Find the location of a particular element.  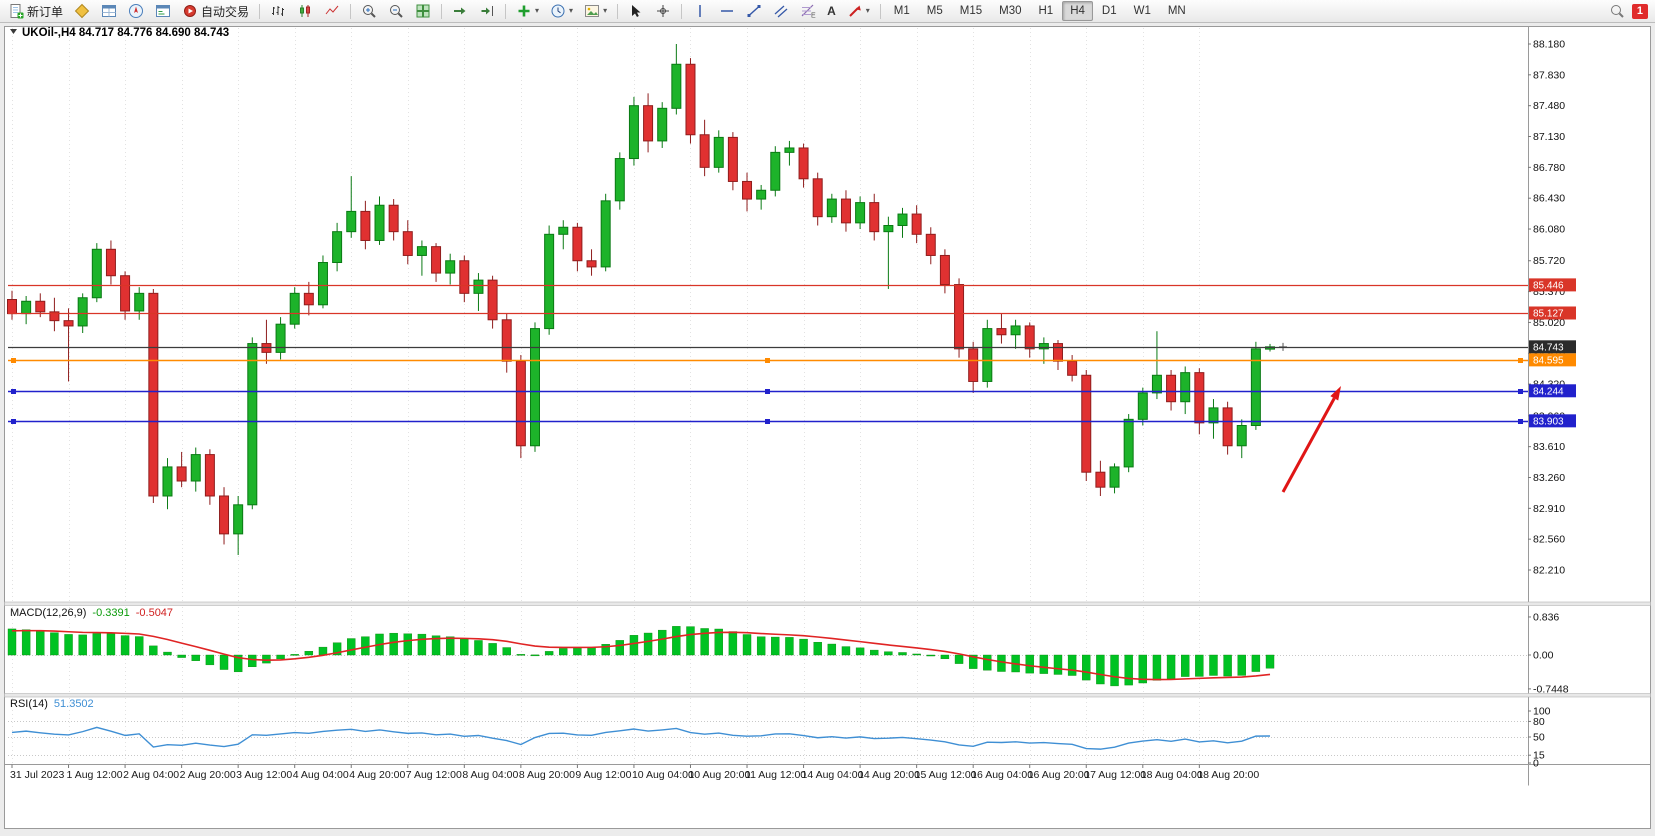

templates-button: ▾ is located at coordinates (595, 11).